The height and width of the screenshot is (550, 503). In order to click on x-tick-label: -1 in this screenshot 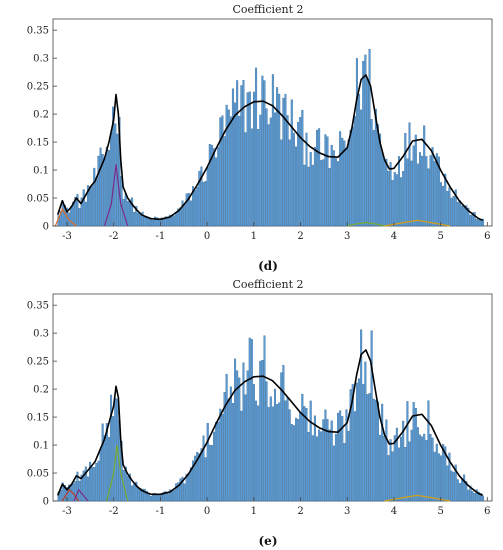, I will do `click(161, 511)`.